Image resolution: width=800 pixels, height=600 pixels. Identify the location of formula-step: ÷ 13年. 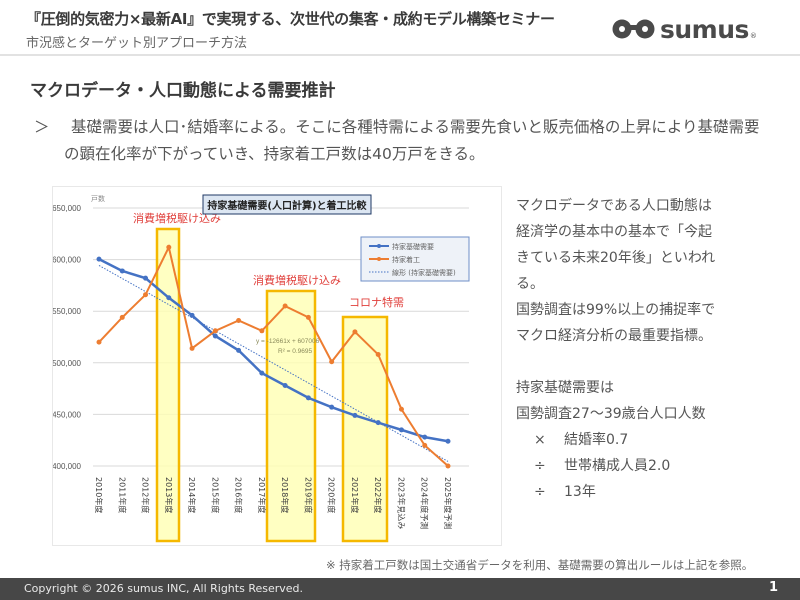
(651, 492).